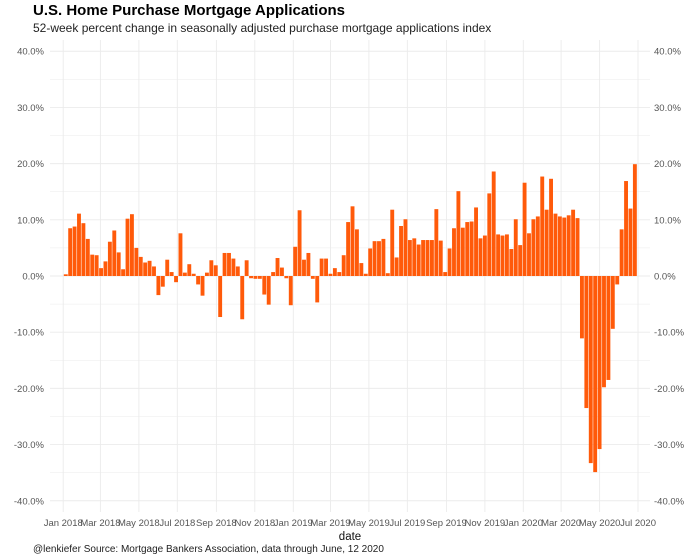 The height and width of the screenshot is (560, 700). What do you see at coordinates (29, 445) in the screenshot?
I see `y-tick-label-left: -30.0%` at bounding box center [29, 445].